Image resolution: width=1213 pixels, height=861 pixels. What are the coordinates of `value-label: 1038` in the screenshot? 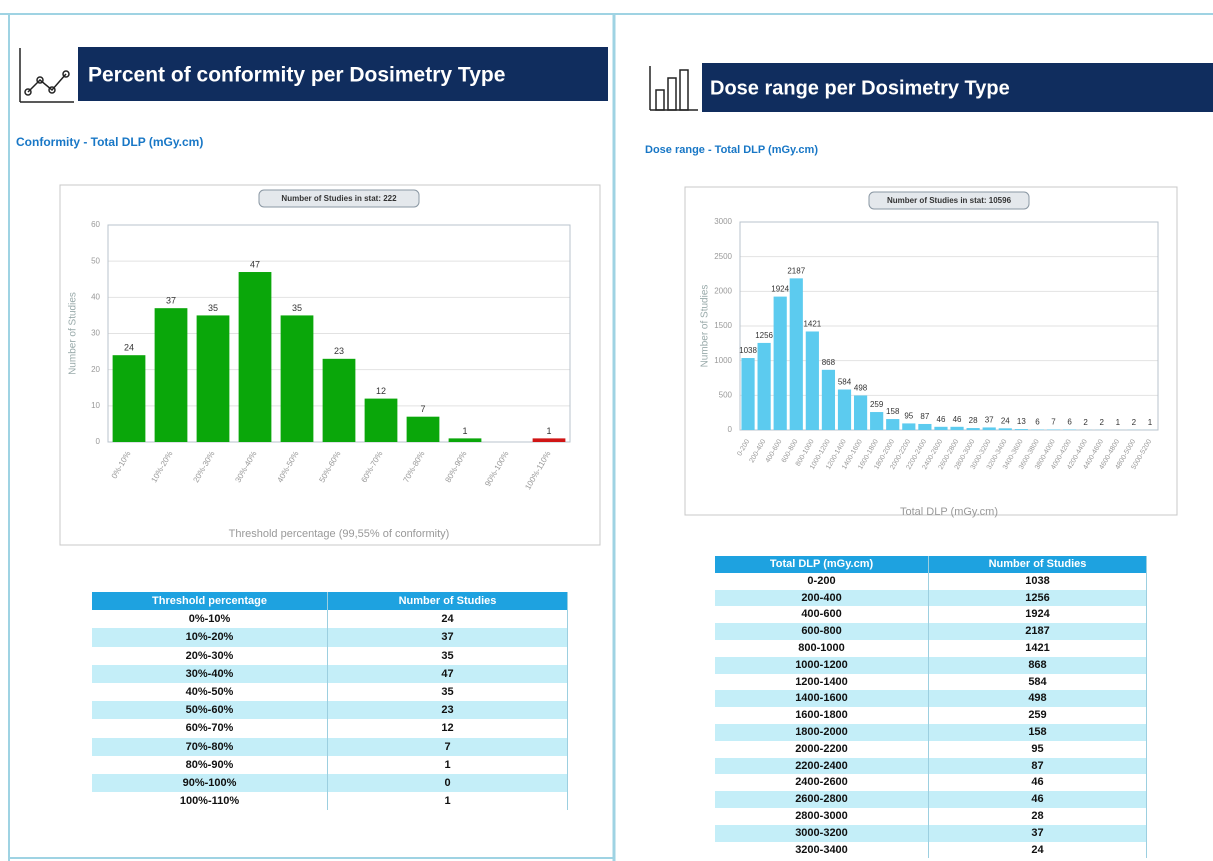 It's located at (748, 350).